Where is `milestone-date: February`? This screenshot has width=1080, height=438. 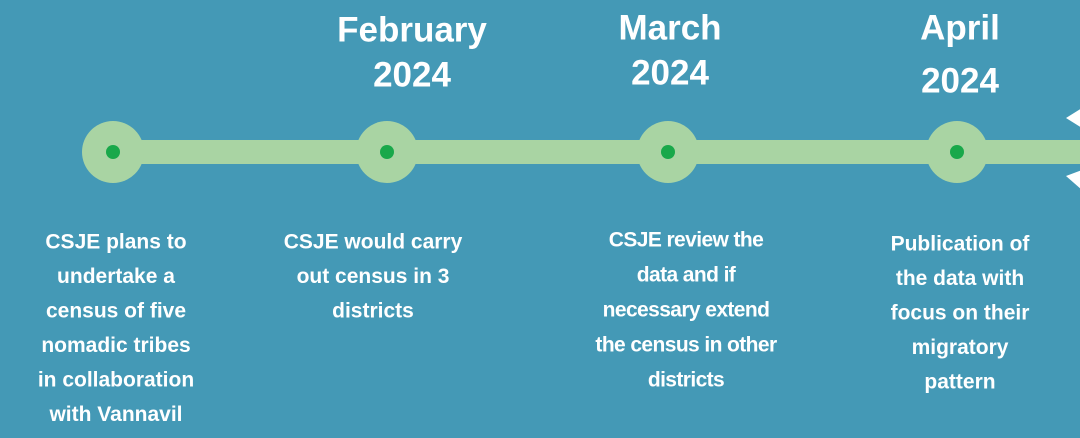
milestone-date: February is located at coordinates (412, 29).